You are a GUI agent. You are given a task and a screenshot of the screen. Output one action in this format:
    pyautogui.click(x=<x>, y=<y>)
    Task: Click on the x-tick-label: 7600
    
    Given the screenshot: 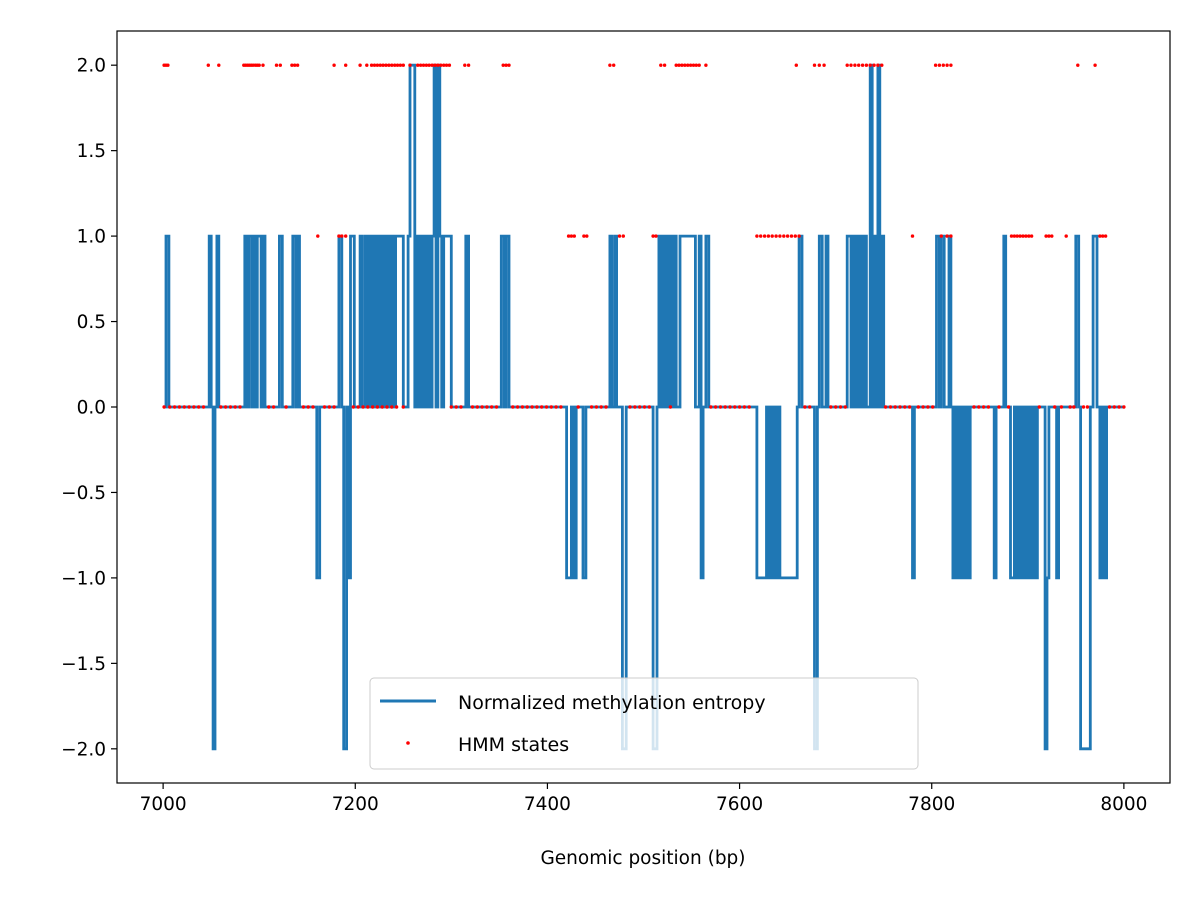 What is the action you would take?
    pyautogui.click(x=739, y=804)
    